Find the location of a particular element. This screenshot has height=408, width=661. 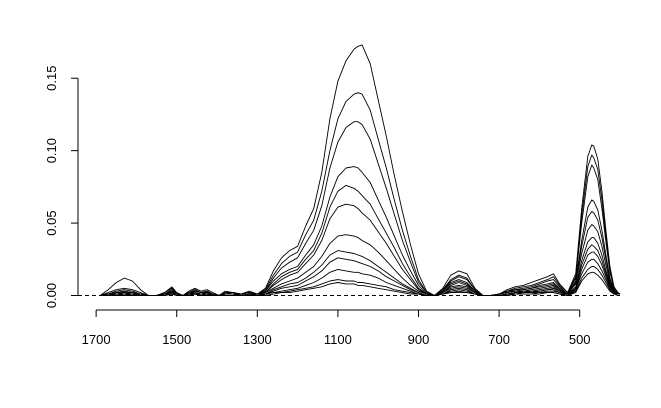

x-tick-label: 700 is located at coordinates (499, 339).